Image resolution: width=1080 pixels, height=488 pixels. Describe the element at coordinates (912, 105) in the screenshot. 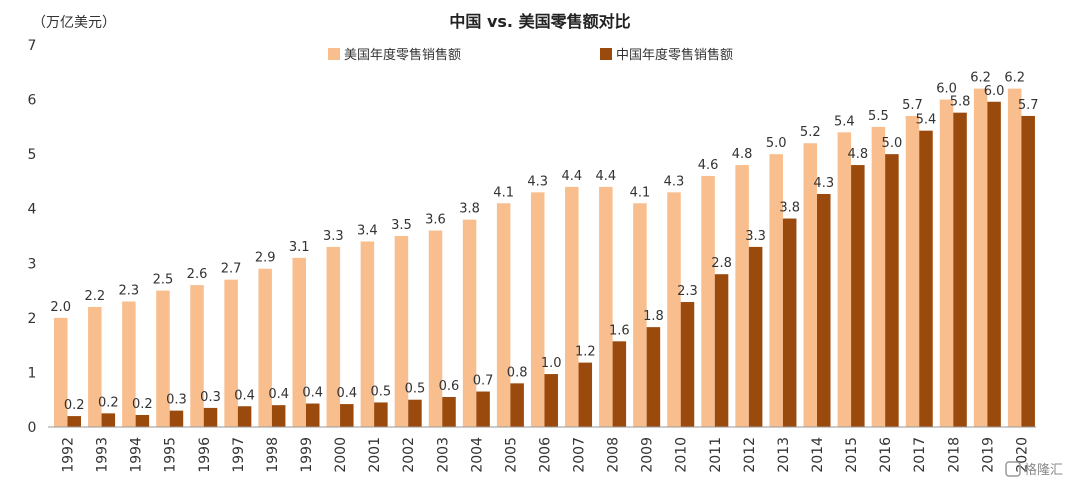

I see `data-label-us: 5.7` at that location.